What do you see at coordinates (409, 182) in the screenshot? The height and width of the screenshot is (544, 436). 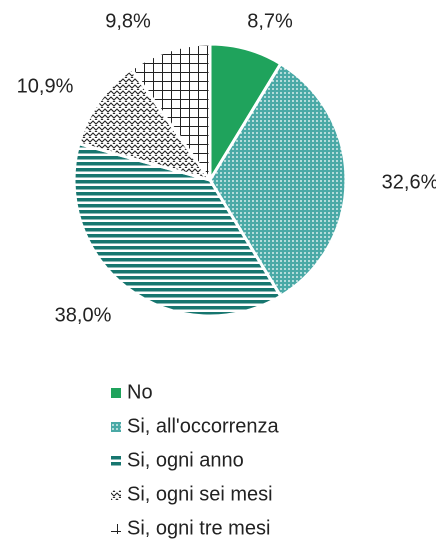 I see `data-label: 32,6%` at bounding box center [409, 182].